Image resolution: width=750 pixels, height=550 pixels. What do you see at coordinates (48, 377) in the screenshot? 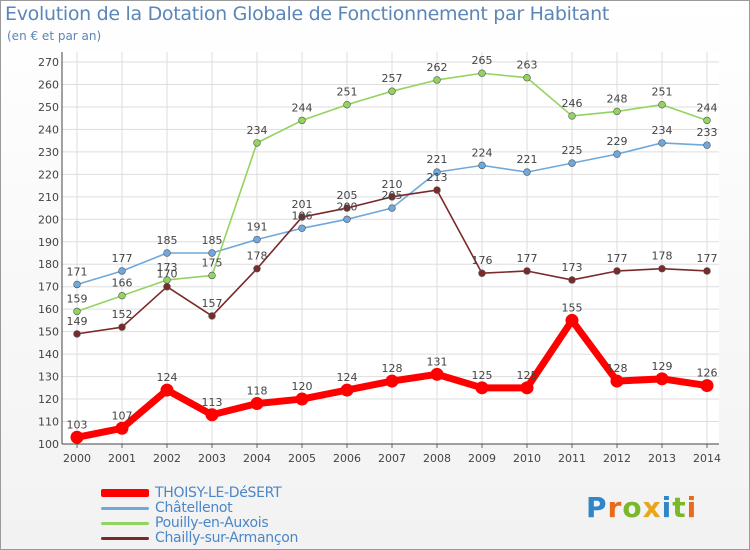
I see `y-tick-label: 130` at bounding box center [48, 377].